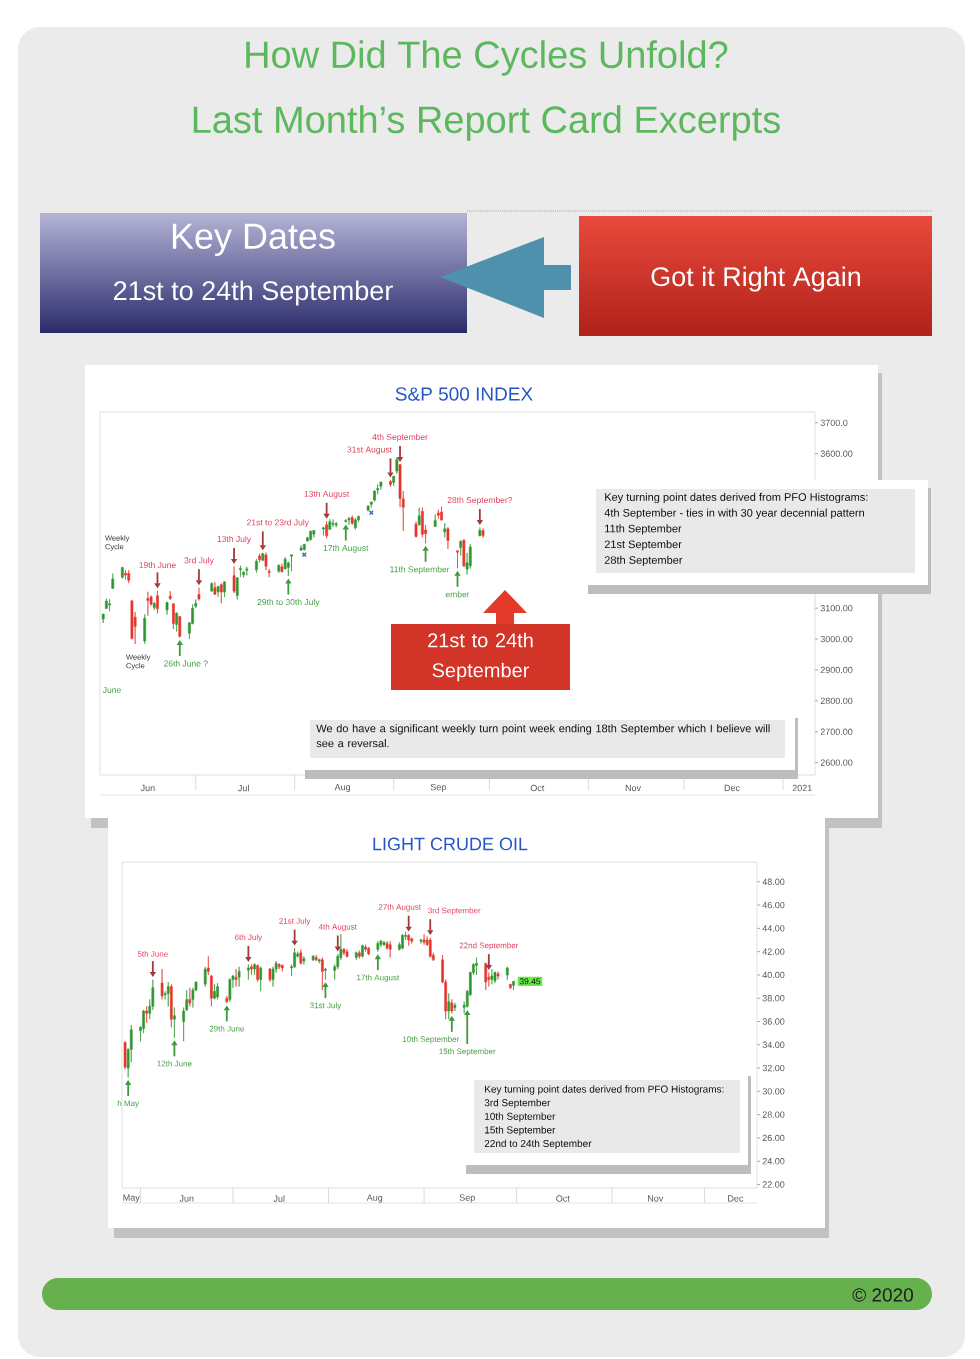 The width and height of the screenshot is (980, 1359). I want to click on y-tick-label: 48.00, so click(773, 881).